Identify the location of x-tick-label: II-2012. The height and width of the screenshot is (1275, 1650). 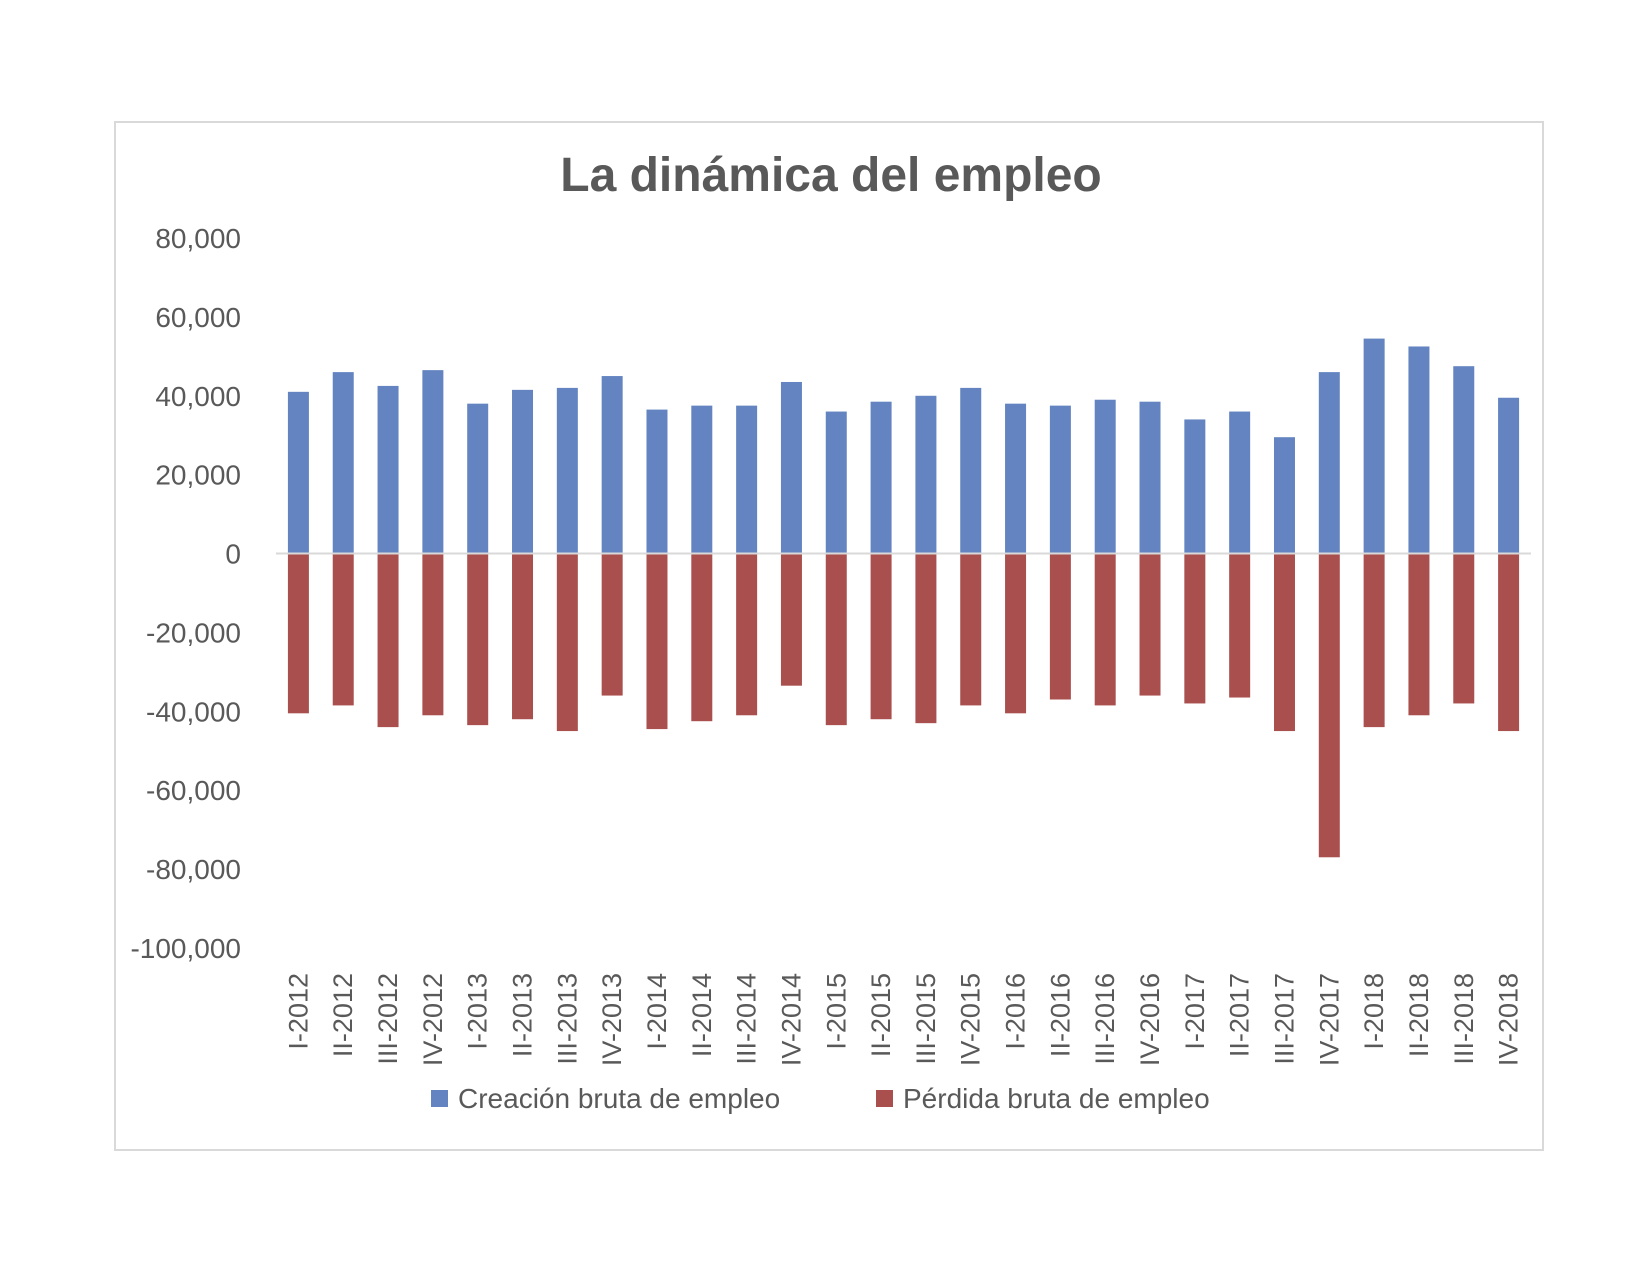
(343, 1015).